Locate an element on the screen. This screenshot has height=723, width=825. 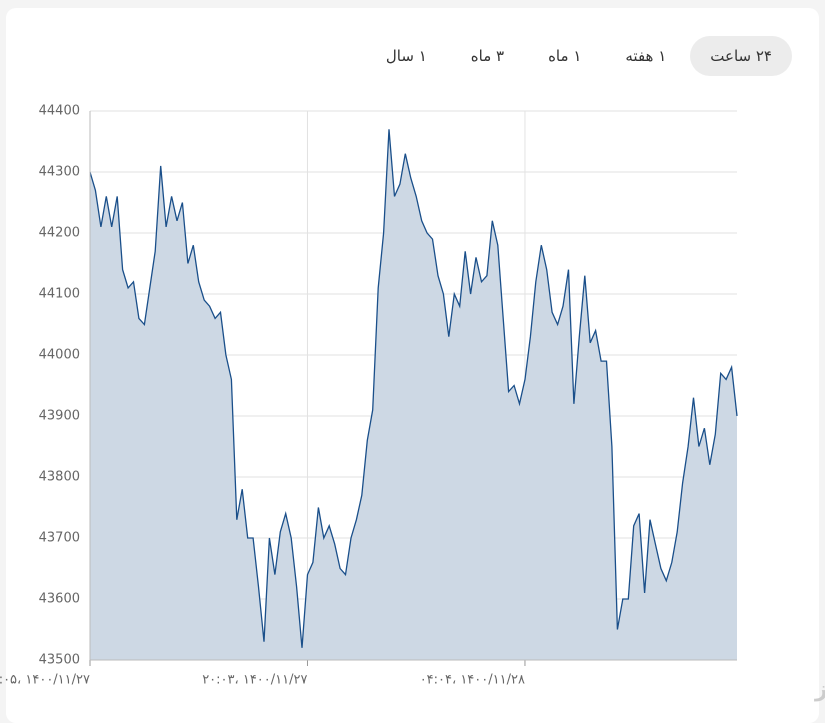
y-tick-label: 43500 is located at coordinates (59, 660).